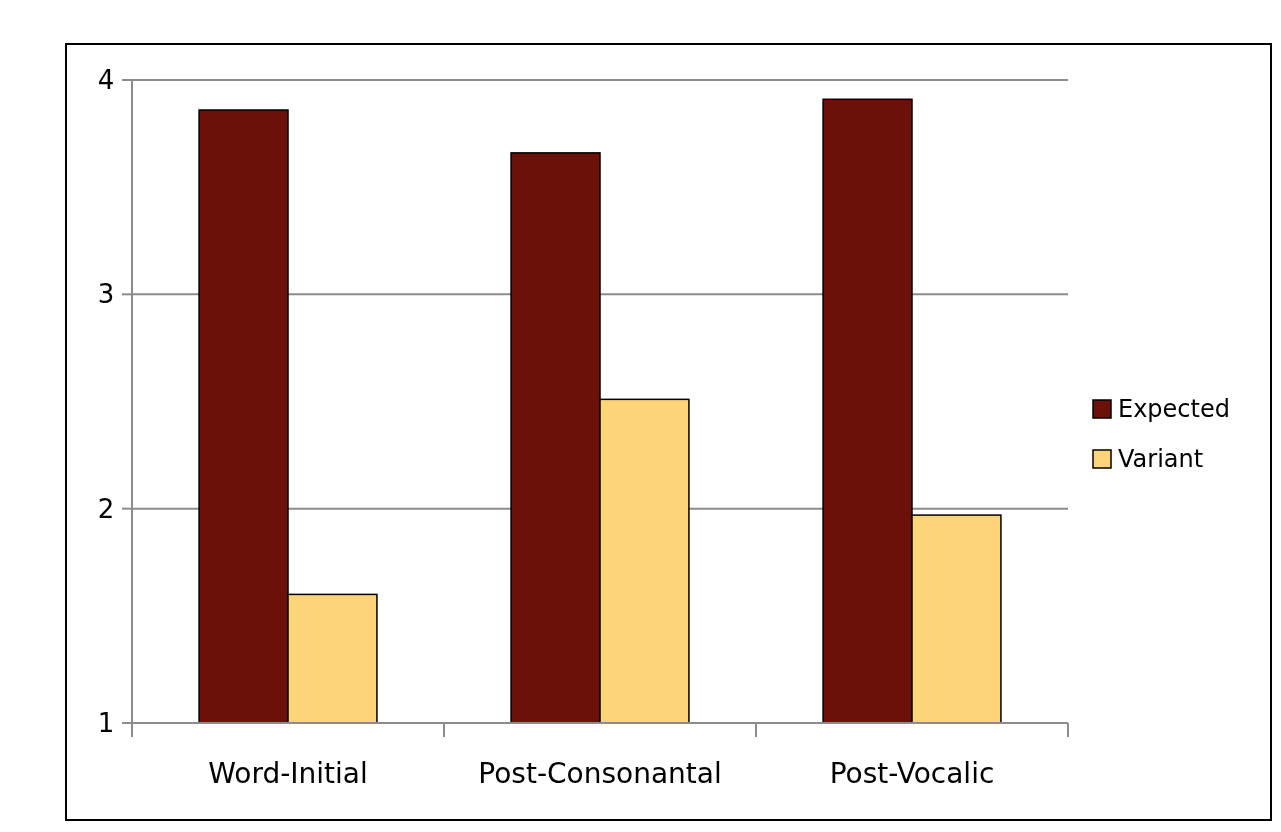 This screenshot has height=832, width=1281. I want to click on y-tick-label: 4, so click(106, 80).